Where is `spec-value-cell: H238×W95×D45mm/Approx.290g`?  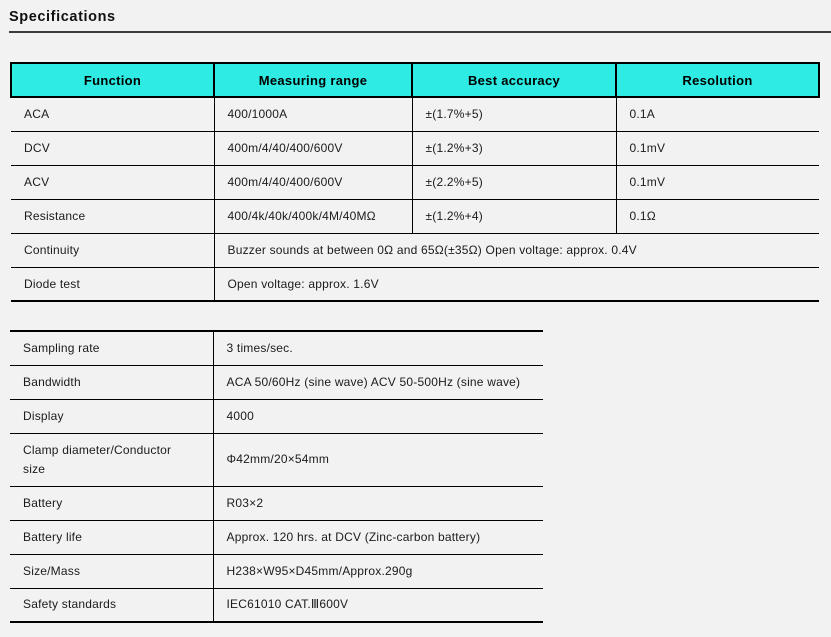 spec-value-cell: H238×W95×D45mm/Approx.290g is located at coordinates (377, 570).